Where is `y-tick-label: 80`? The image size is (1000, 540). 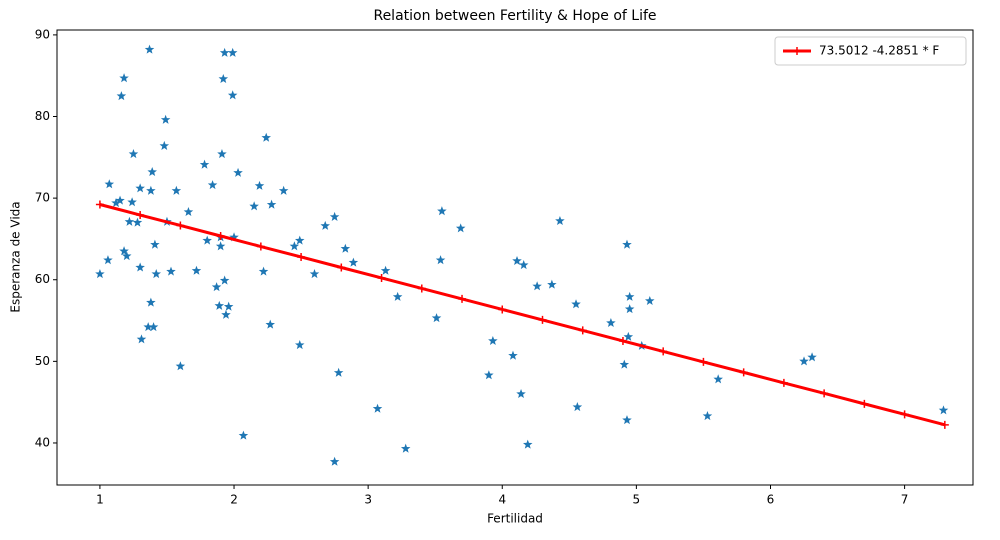 y-tick-label: 80 is located at coordinates (42, 116).